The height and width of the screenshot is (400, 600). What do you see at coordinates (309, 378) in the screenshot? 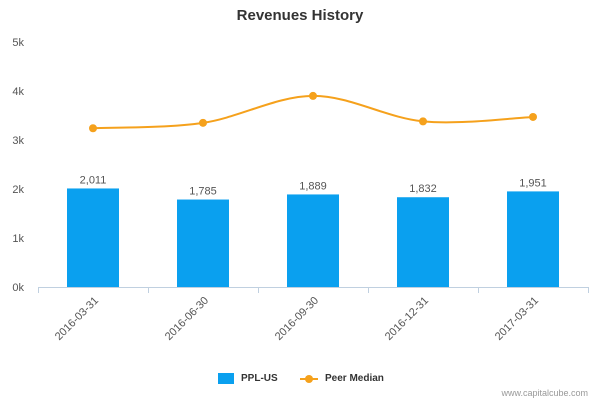
I see `legend-swatch-line` at bounding box center [309, 378].